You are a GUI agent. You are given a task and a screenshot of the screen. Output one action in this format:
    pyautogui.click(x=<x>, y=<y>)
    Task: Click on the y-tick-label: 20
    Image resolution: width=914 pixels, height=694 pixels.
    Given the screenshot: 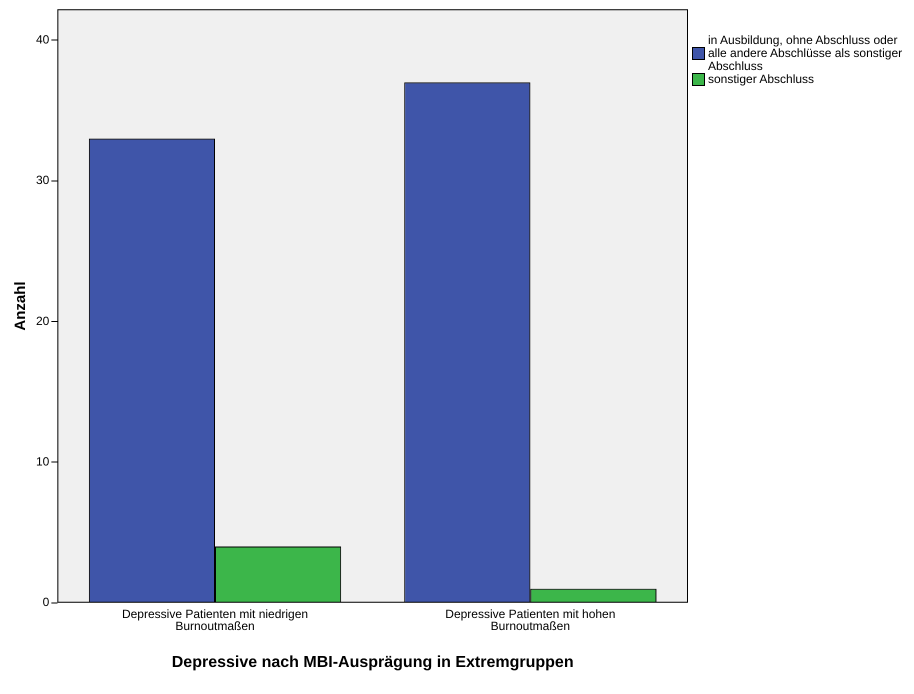 What is the action you would take?
    pyautogui.click(x=43, y=321)
    